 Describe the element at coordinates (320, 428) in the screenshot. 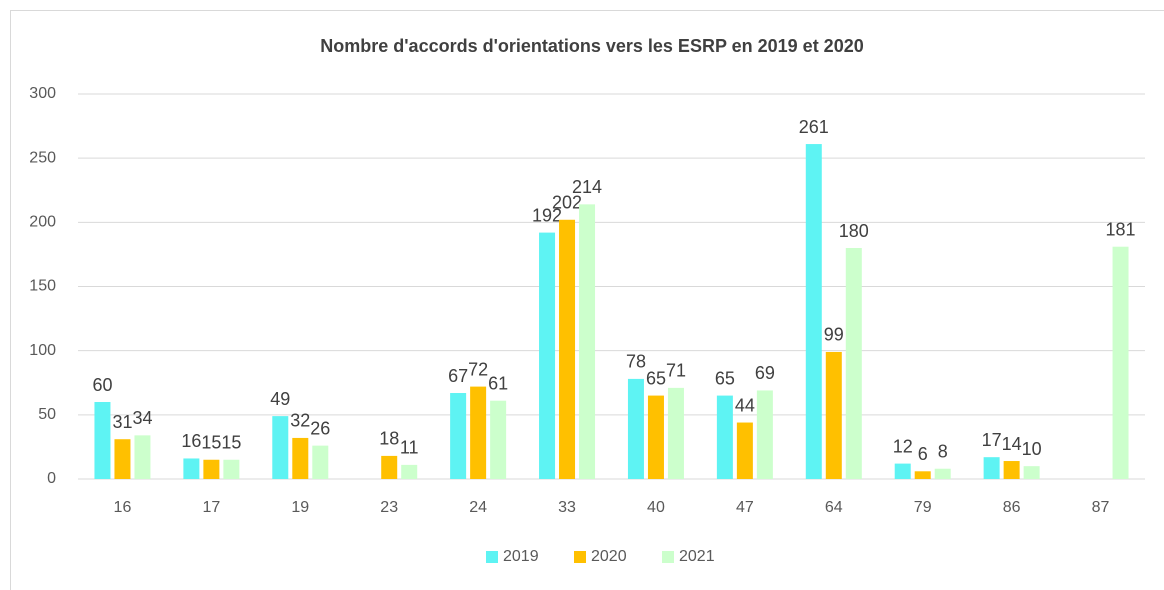

I see `data-label: 26` at that location.